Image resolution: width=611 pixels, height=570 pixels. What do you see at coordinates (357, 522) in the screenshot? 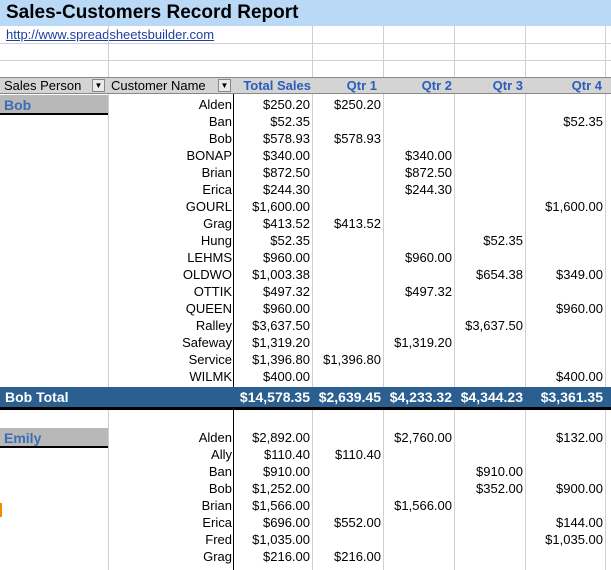
I see `cell-q1: $552.00` at bounding box center [357, 522].